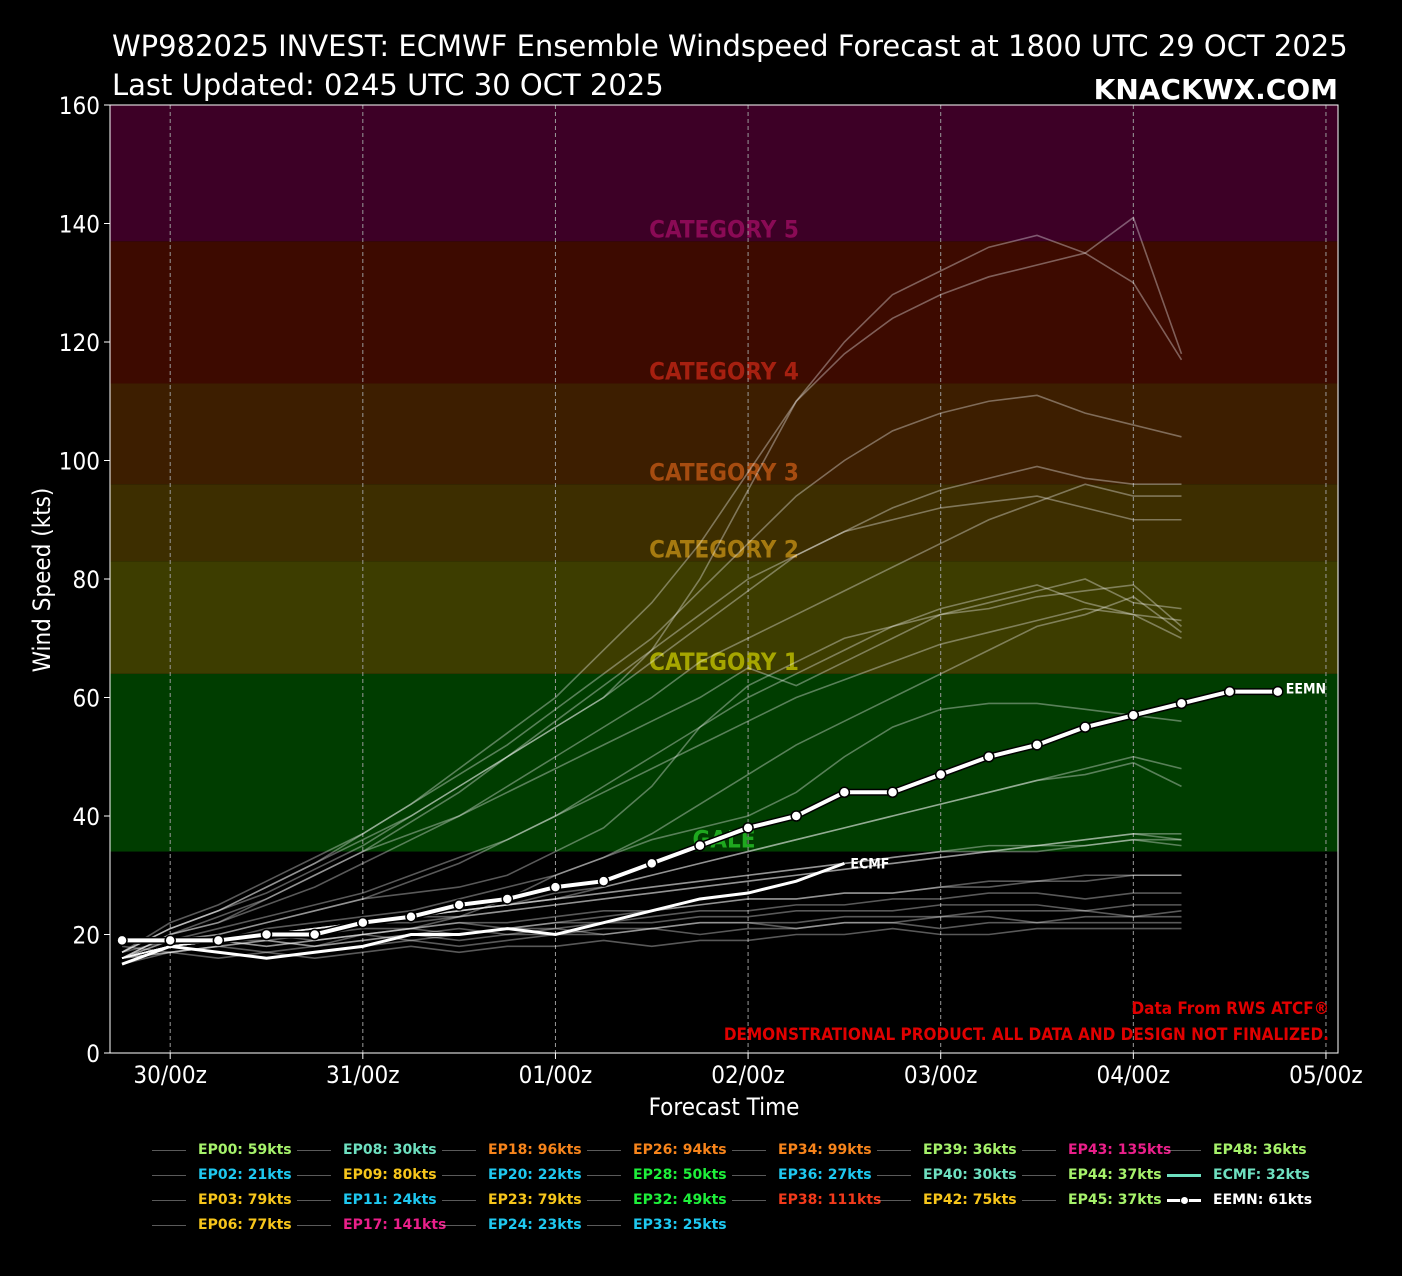  Describe the element at coordinates (1096, 1150) in the screenshot. I see `legend-item: EP43: 135kts` at that location.